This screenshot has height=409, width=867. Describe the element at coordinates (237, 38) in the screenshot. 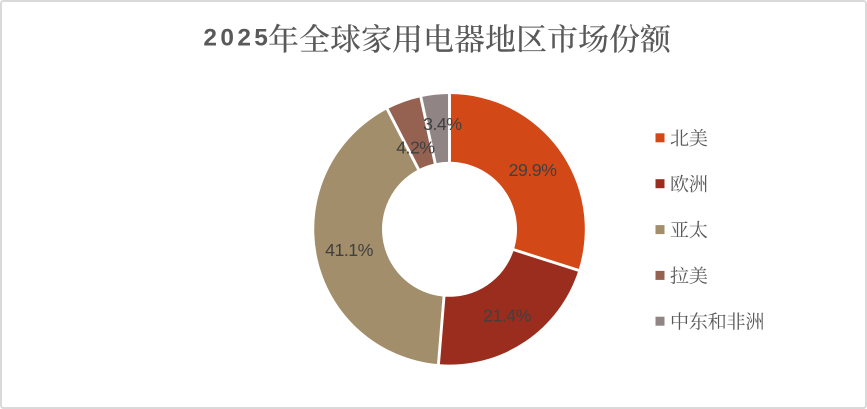

I see `svg-text: 2025` at that location.